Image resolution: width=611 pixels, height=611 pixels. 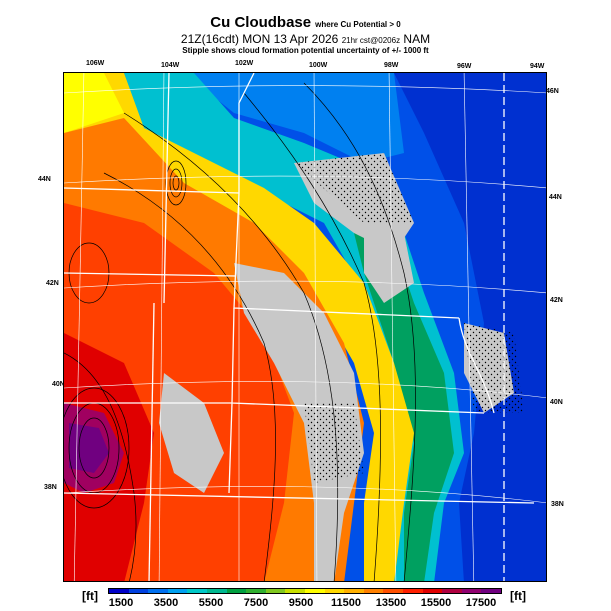 What do you see at coordinates (346, 603) in the screenshot?
I see `colorbar-tick-label: 11500` at bounding box center [346, 603].